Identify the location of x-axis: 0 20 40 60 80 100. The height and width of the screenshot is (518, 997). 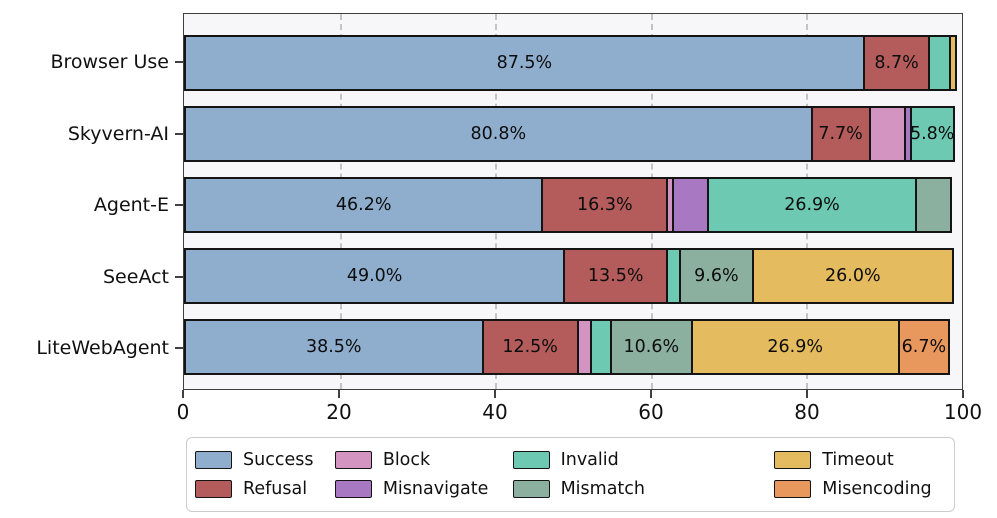
(579, 411).